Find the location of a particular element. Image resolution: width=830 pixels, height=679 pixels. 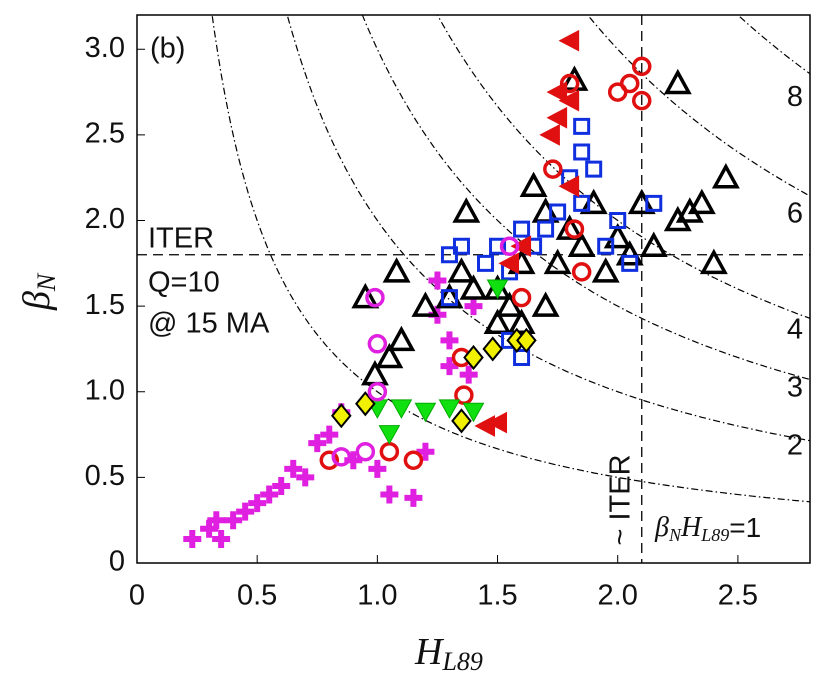

y-tick-label: 3.0 is located at coordinates (105, 48).